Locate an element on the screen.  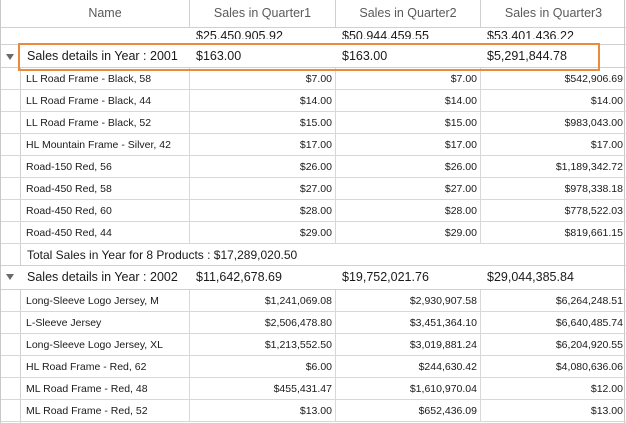
cell-q3: $819,661.15 is located at coordinates (593, 233).